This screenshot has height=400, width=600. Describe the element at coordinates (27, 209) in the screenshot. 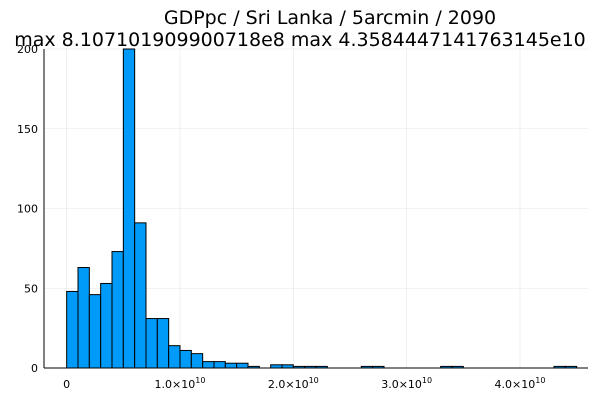

I see `y-tick-label: 100` at that location.